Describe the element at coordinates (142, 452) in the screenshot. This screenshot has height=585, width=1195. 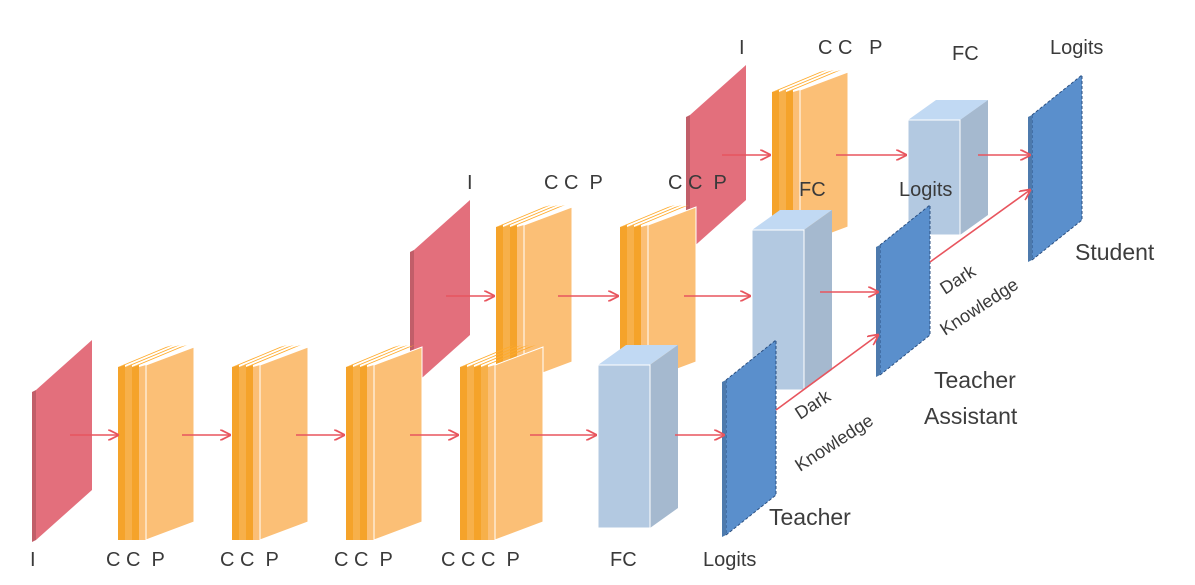
I see `teacher-conv-stack-1-layer-3-front` at that location.